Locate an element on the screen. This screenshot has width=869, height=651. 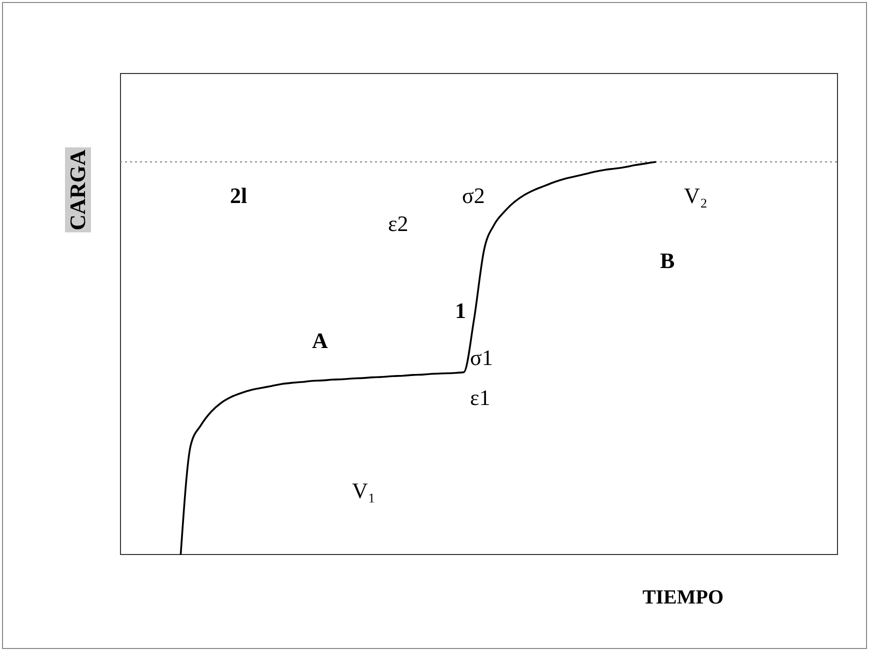
x-axis-title: TIEMPO is located at coordinates (683, 598).